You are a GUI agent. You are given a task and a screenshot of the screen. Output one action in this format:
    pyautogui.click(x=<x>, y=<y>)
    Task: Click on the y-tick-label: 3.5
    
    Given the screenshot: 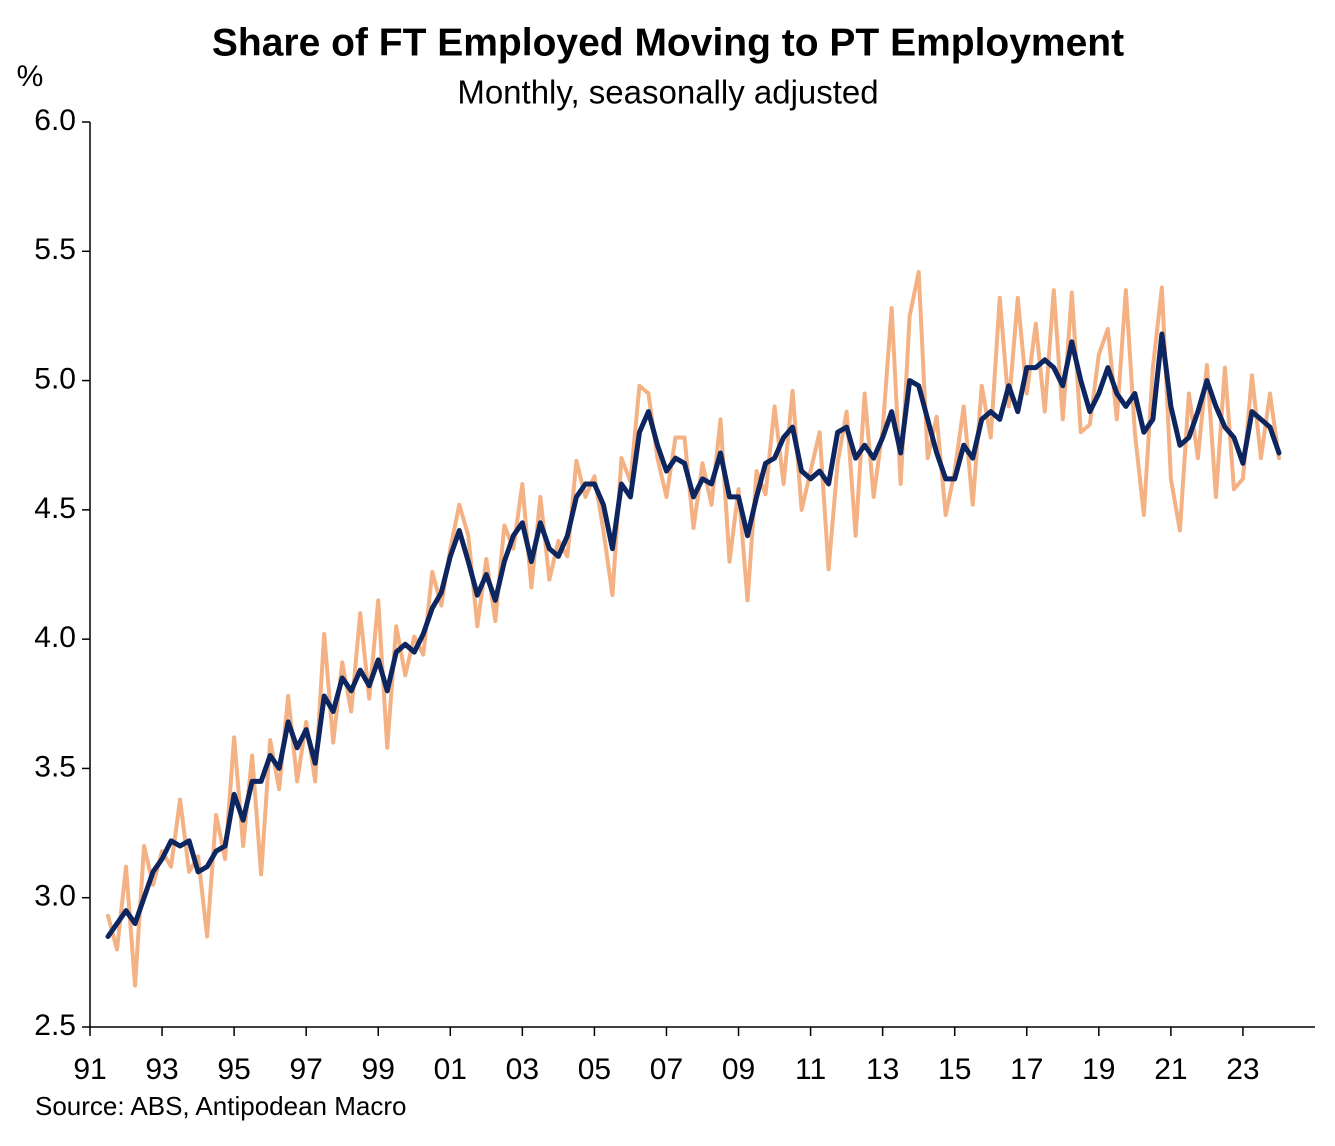 What is the action you would take?
    pyautogui.click(x=55, y=766)
    